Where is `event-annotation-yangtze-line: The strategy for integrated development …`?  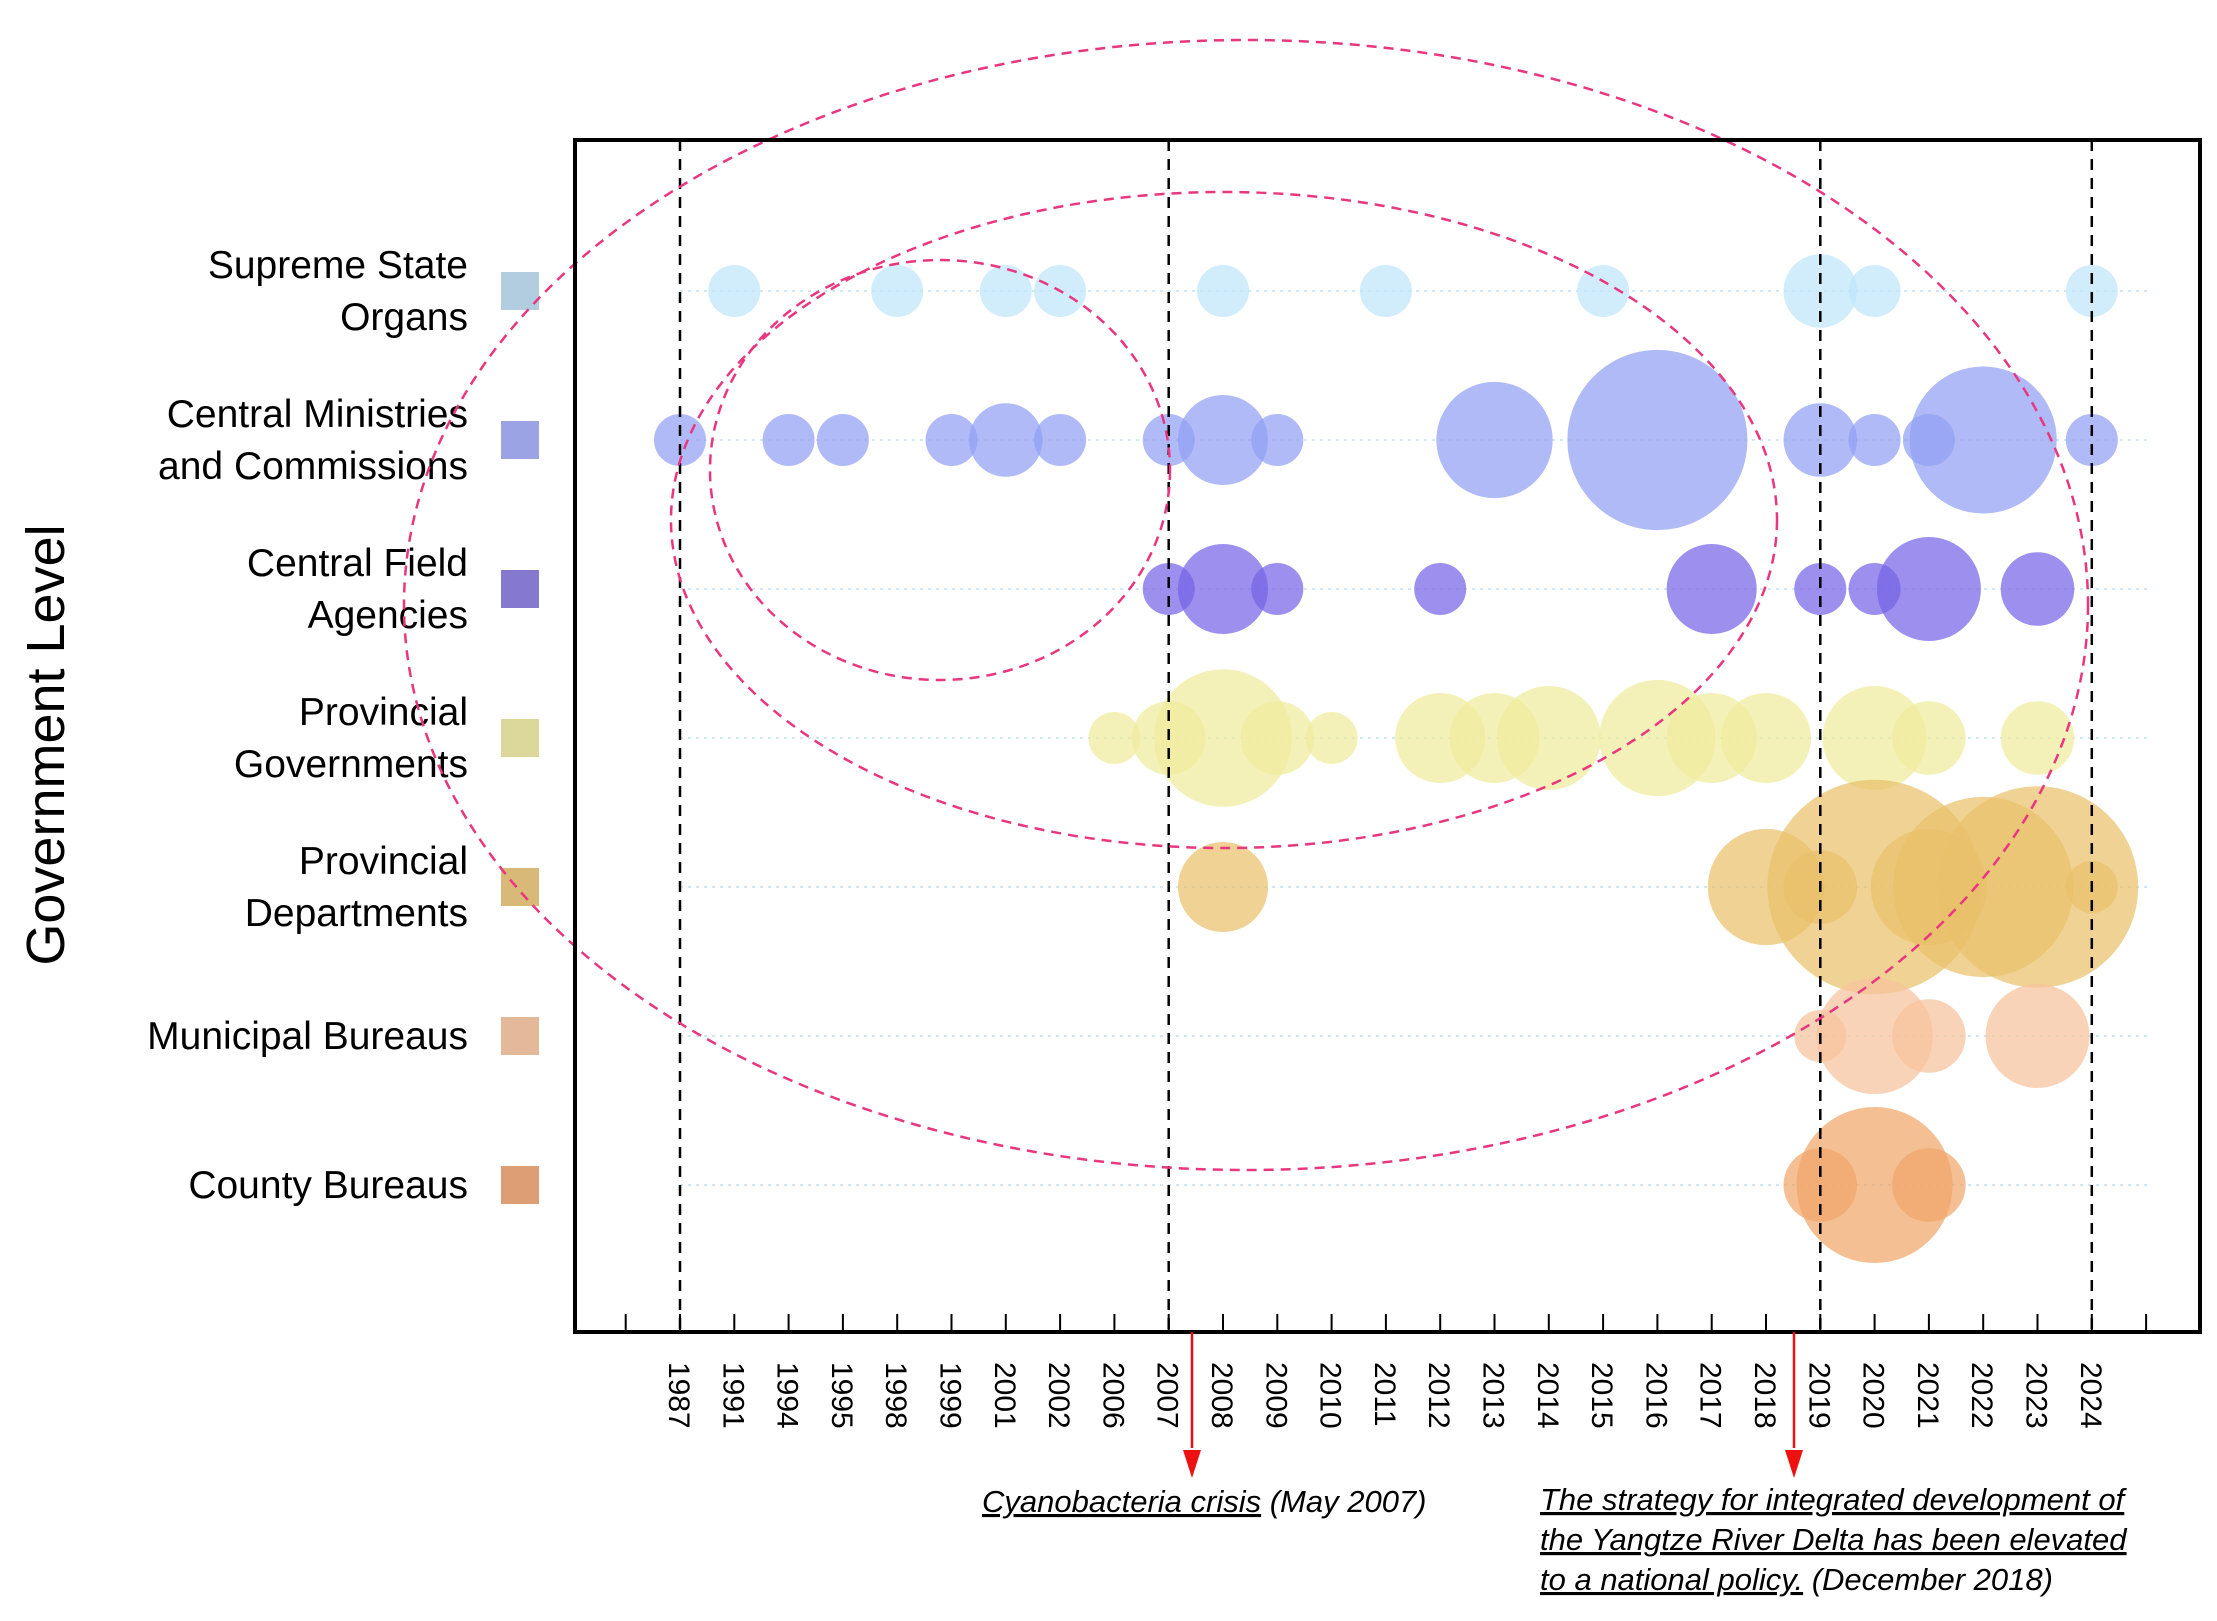
event-annotation-yangtze-line: The strategy for integrated development … is located at coordinates (1834, 1499).